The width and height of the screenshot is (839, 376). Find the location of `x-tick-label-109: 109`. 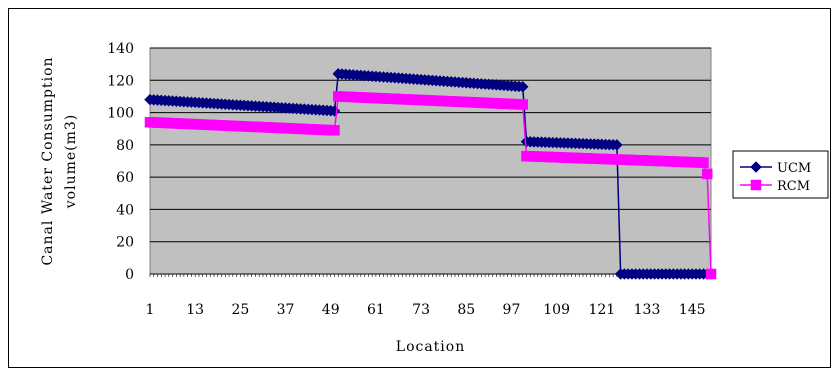

x-tick-label-109: 109 is located at coordinates (556, 310).